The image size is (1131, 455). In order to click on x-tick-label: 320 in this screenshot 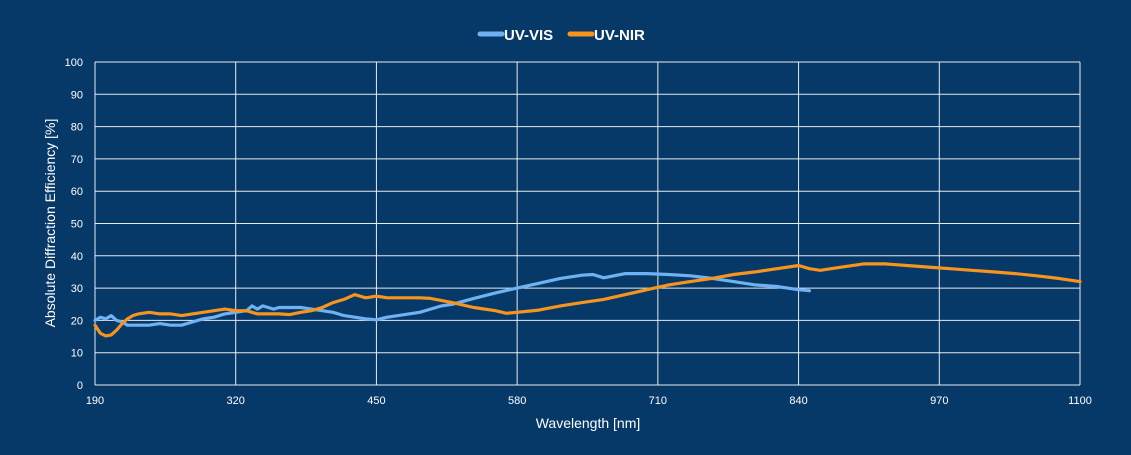, I will do `click(236, 401)`.